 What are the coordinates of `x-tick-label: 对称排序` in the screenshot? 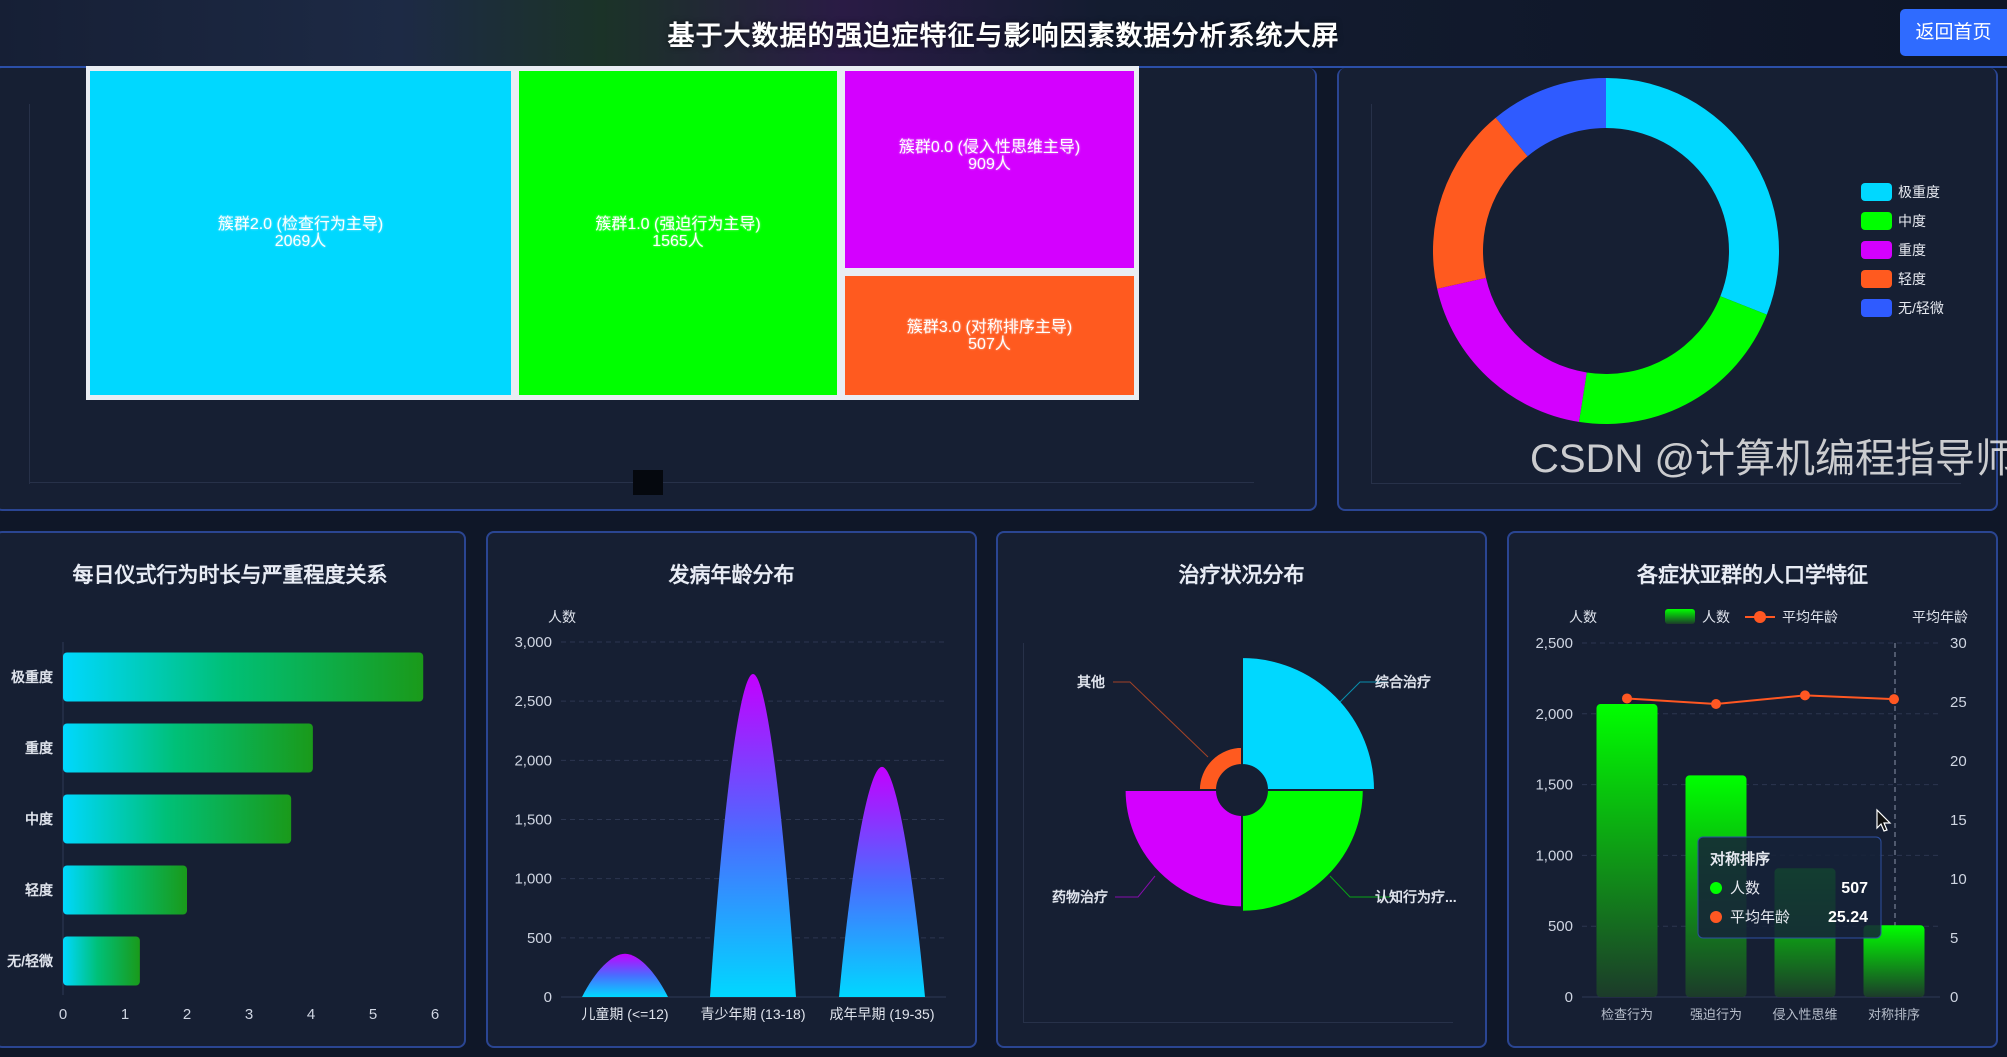 It's located at (1894, 1014).